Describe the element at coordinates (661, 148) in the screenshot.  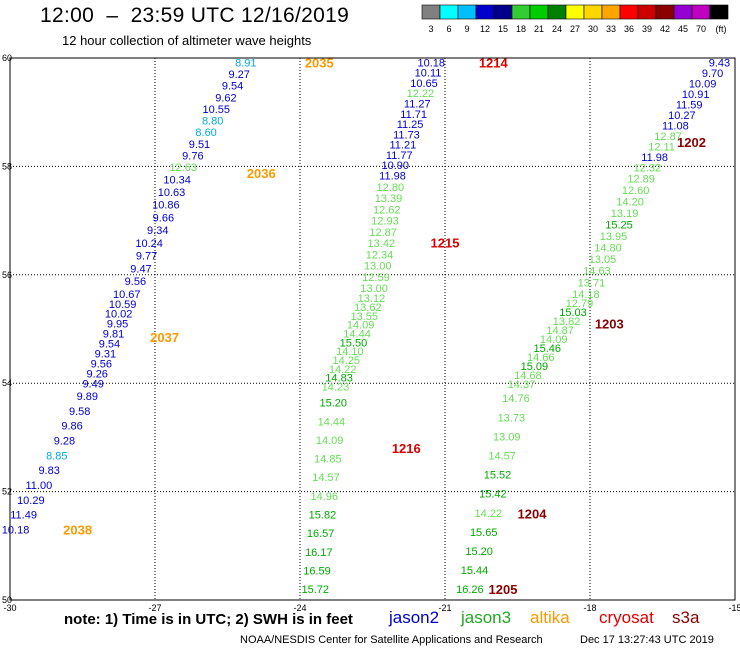
I see `wave-height-value: 12.11` at that location.